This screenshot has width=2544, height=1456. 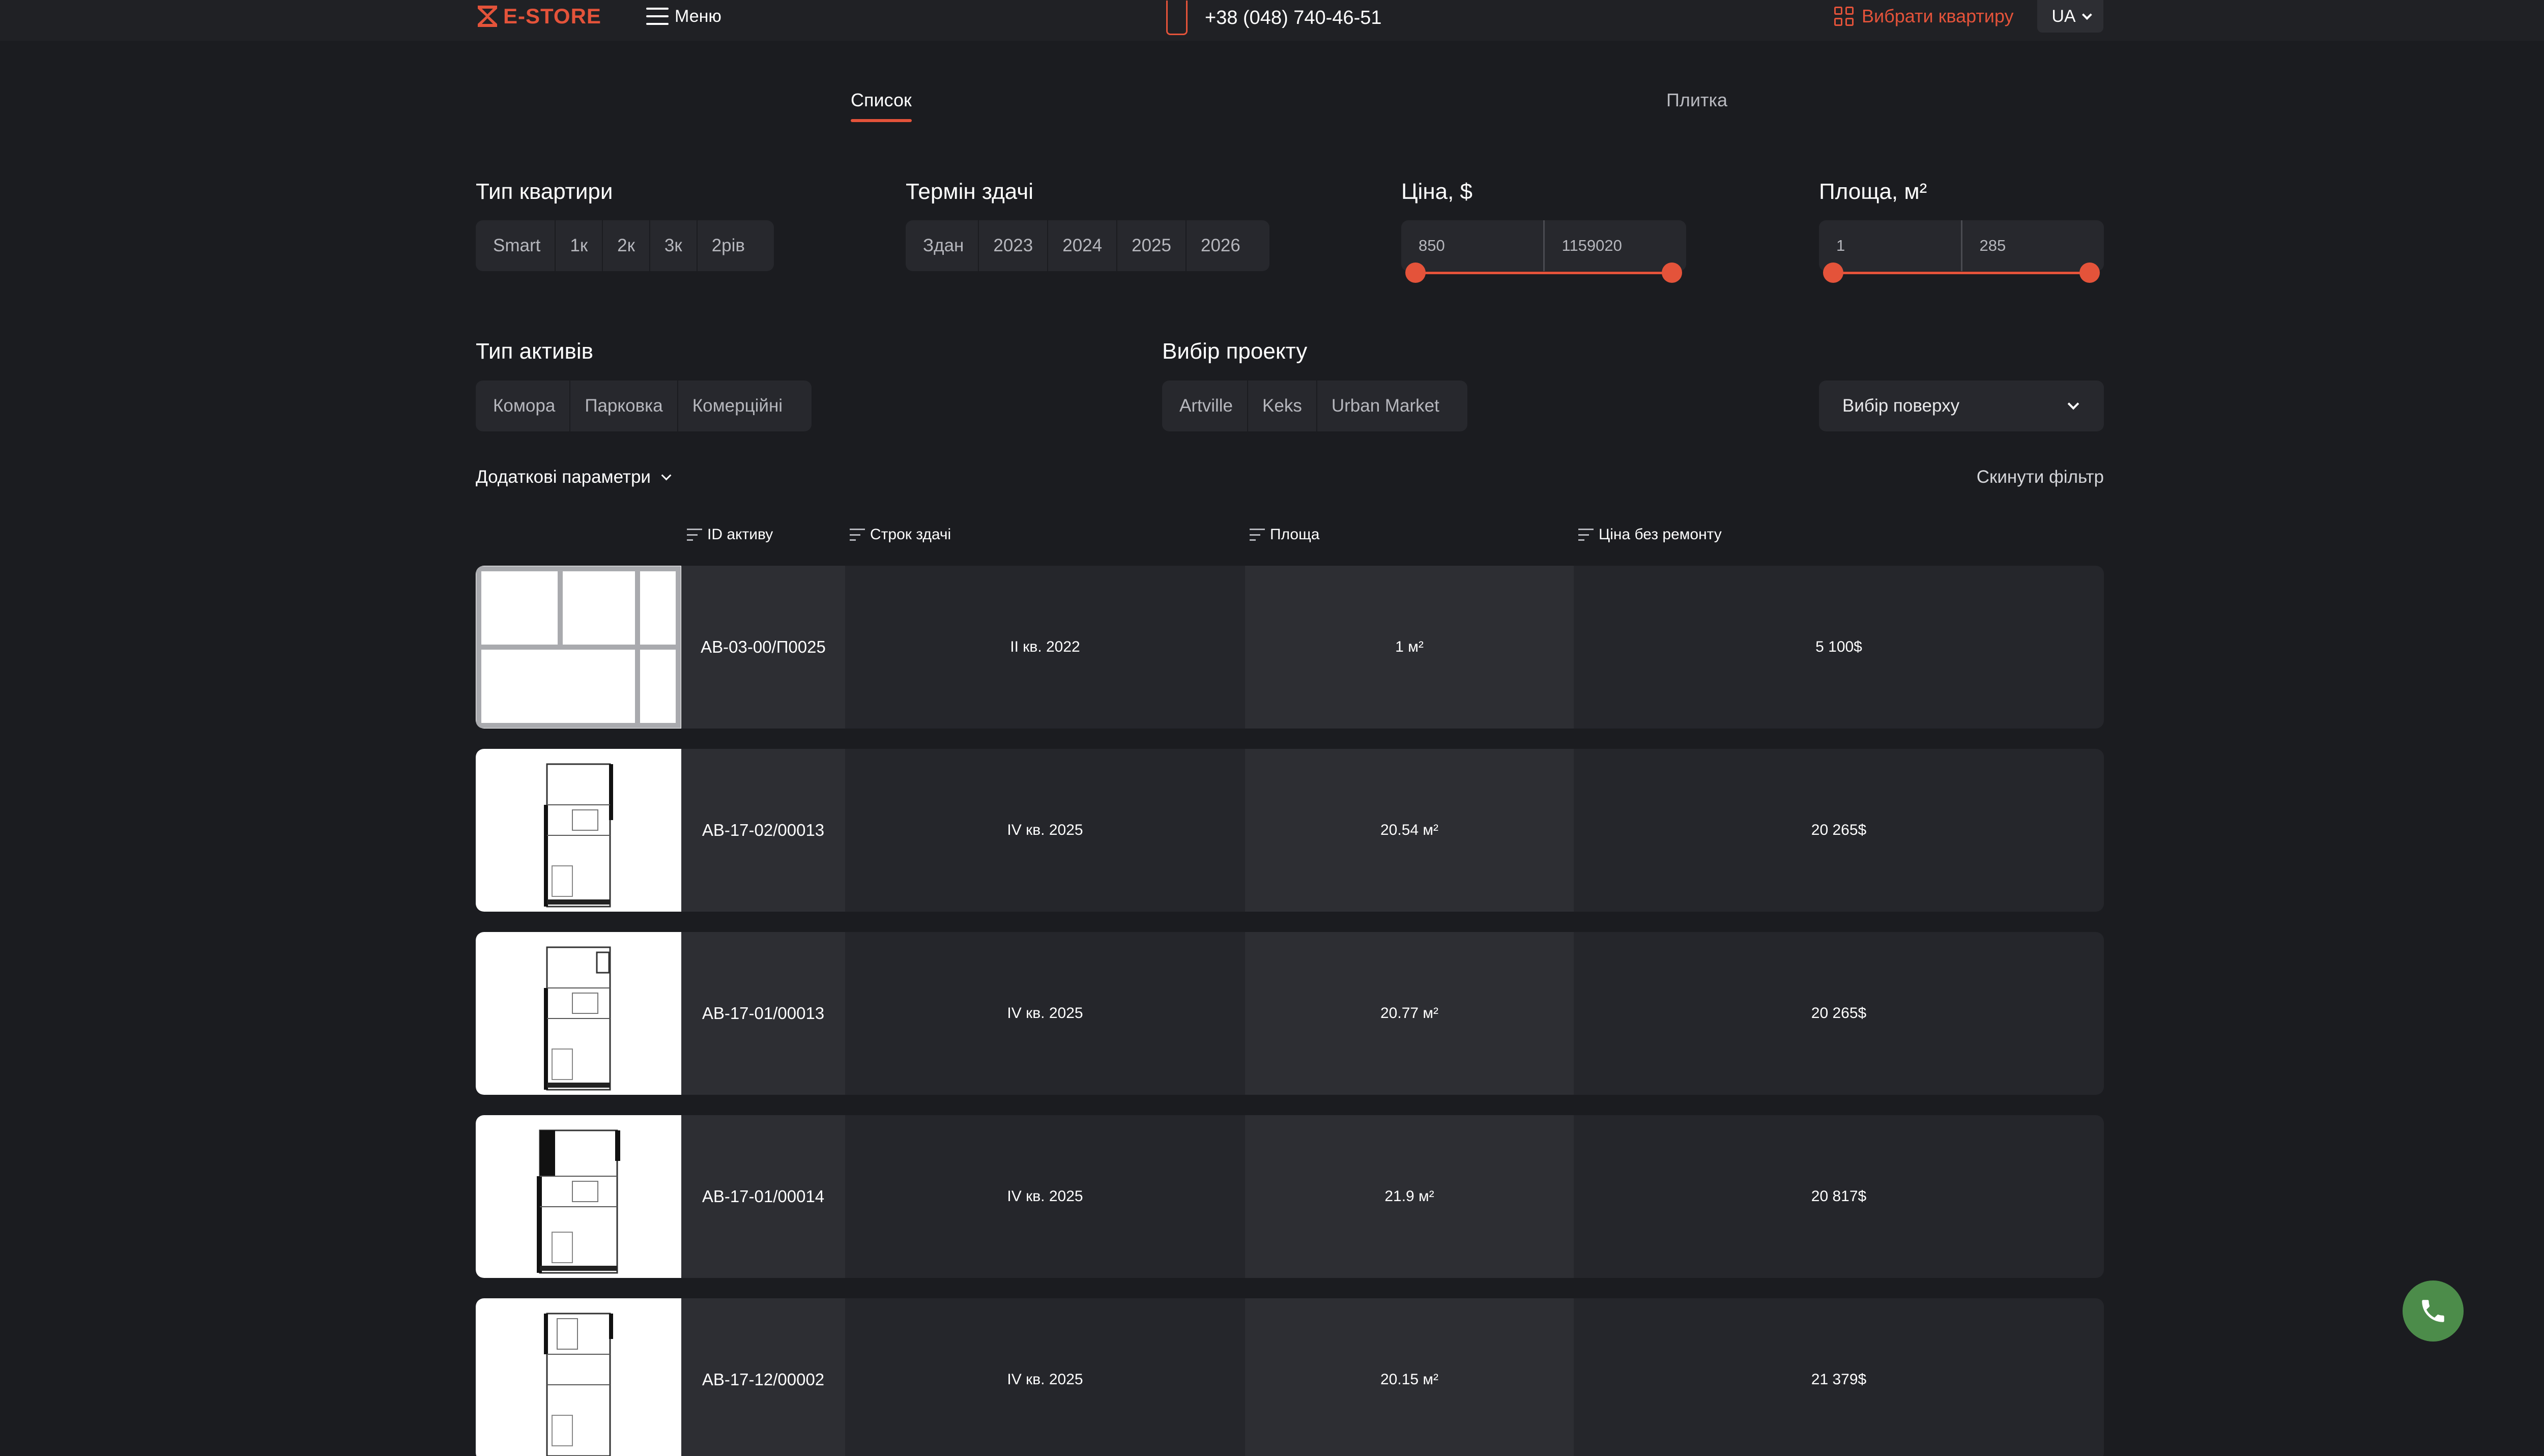 What do you see at coordinates (1660, 534) in the screenshot?
I see `column-header-label: Ціна без ремонту` at bounding box center [1660, 534].